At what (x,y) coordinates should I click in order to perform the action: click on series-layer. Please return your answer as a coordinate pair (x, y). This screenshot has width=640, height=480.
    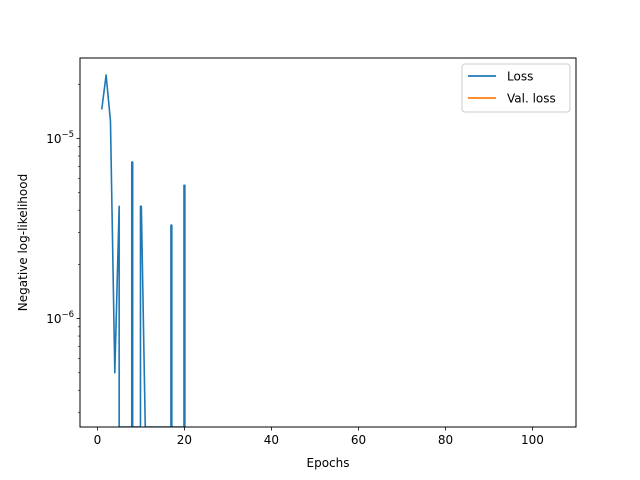
    Looking at the image, I should click on (143, 250).